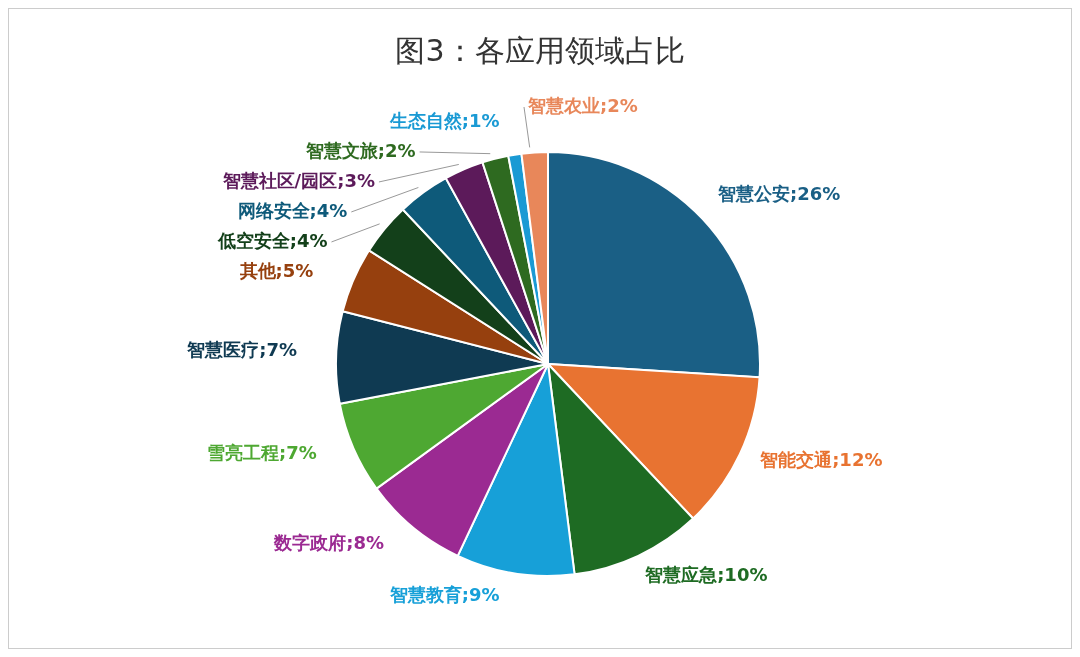 The width and height of the screenshot is (1080, 657). What do you see at coordinates (681, 575) in the screenshot?
I see `slice-label: 智慧应急` at bounding box center [681, 575].